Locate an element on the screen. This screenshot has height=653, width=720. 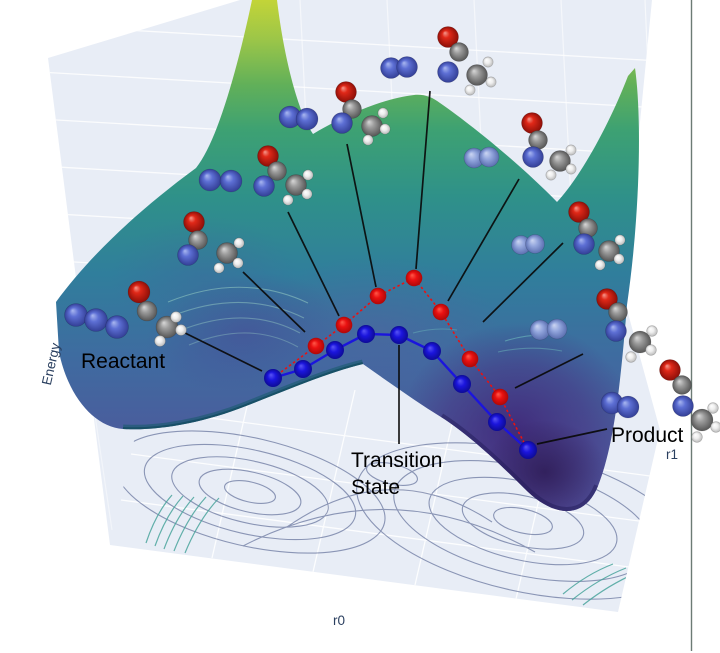
initial-path-red-line is located at coordinates (400, 363).